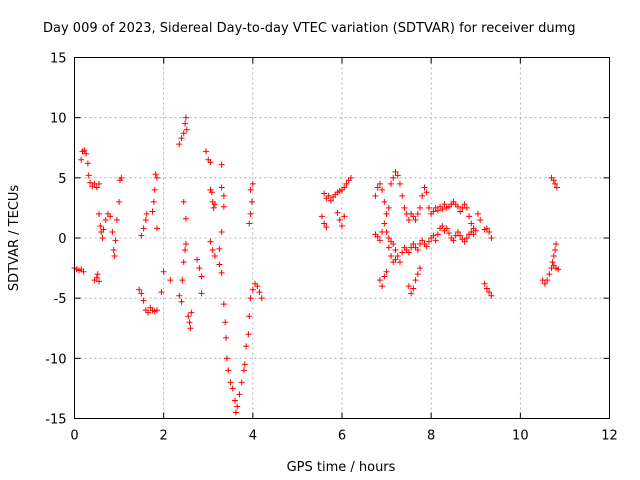 This screenshot has height=480, width=640. What do you see at coordinates (341, 467) in the screenshot?
I see `x-axis-label: GPS time / hours` at bounding box center [341, 467].